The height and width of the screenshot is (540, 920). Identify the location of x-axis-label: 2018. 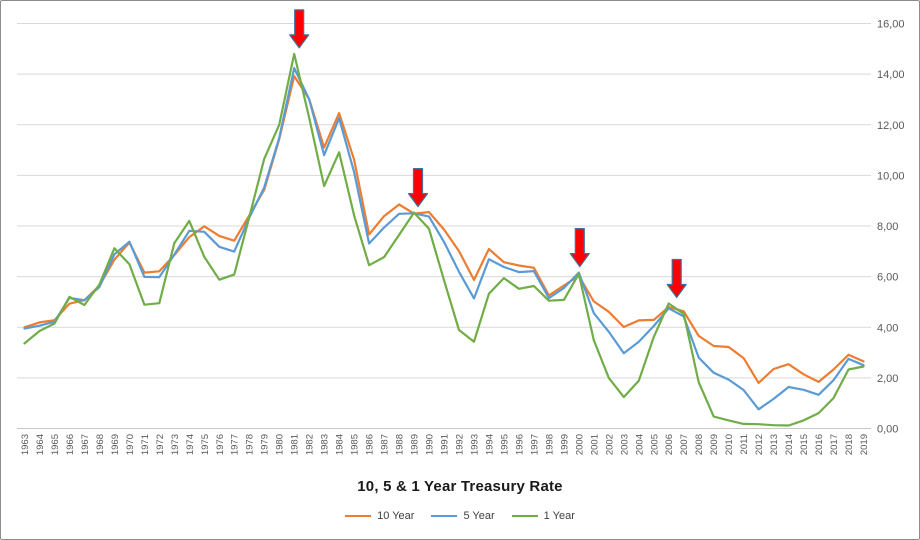
(849, 444).